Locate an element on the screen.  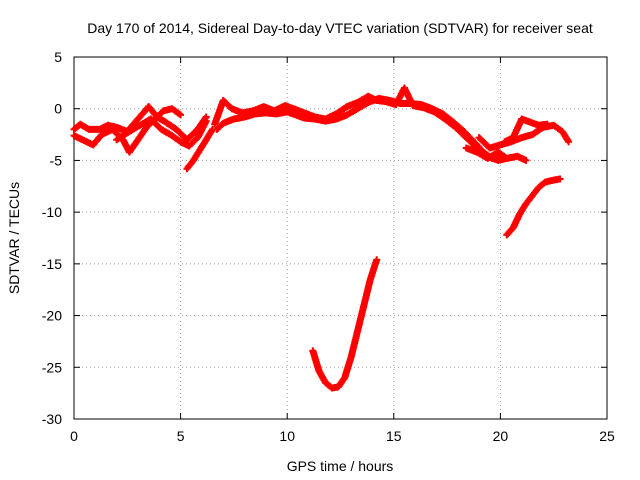
y-tick-label: -20 is located at coordinates (52, 316).